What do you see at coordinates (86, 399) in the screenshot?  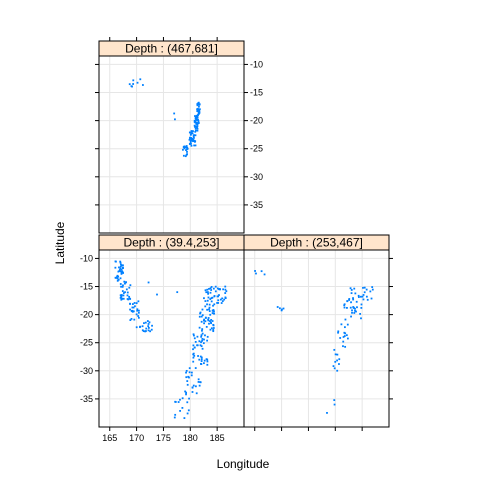 I see `y-tick-label: -35` at bounding box center [86, 399].